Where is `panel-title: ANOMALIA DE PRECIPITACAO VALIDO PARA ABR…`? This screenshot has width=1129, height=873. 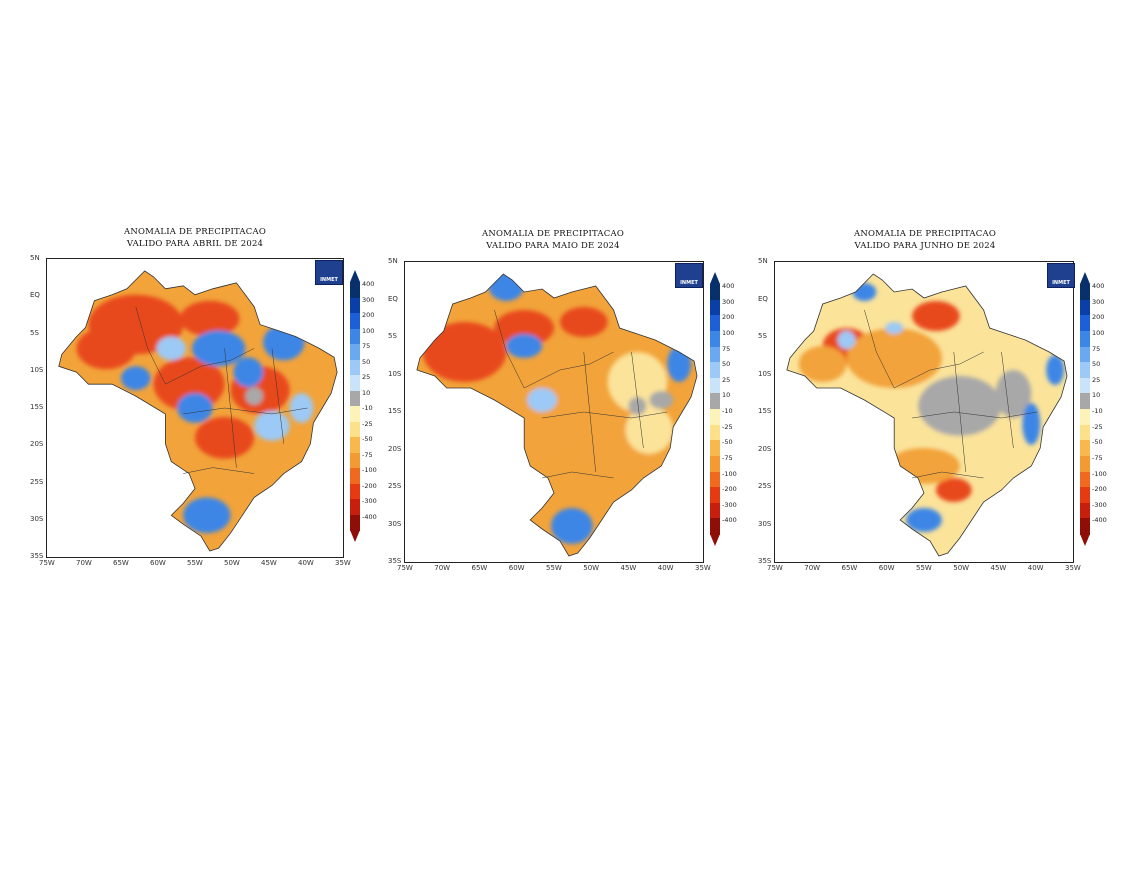
panel-title: ANOMALIA DE PRECIPITACAO VALIDO PARA ABR… is located at coordinates (195, 238).